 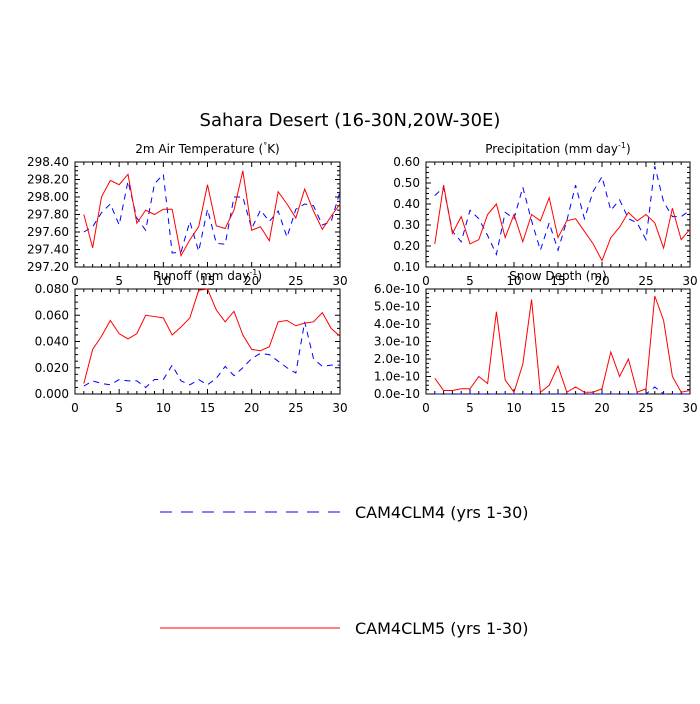 I want to click on legend: CAM4CLM4 (yrs 1-30) CAM4CLM5 (yrs 1-30), so click(x=344, y=570).